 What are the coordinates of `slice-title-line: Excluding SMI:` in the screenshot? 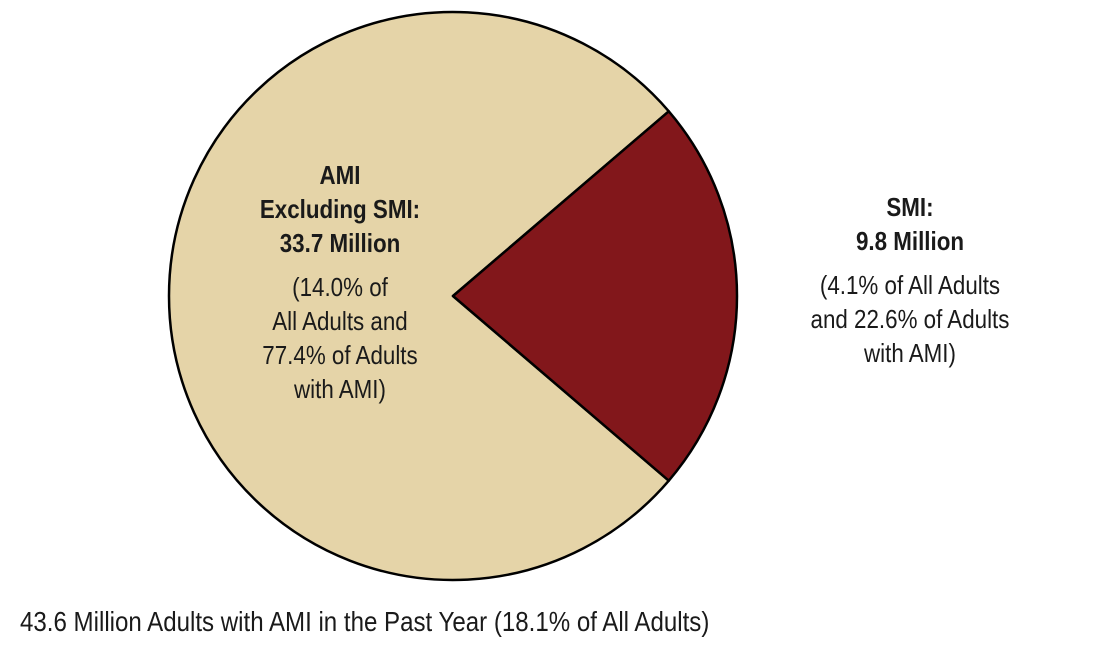 It's located at (340, 209).